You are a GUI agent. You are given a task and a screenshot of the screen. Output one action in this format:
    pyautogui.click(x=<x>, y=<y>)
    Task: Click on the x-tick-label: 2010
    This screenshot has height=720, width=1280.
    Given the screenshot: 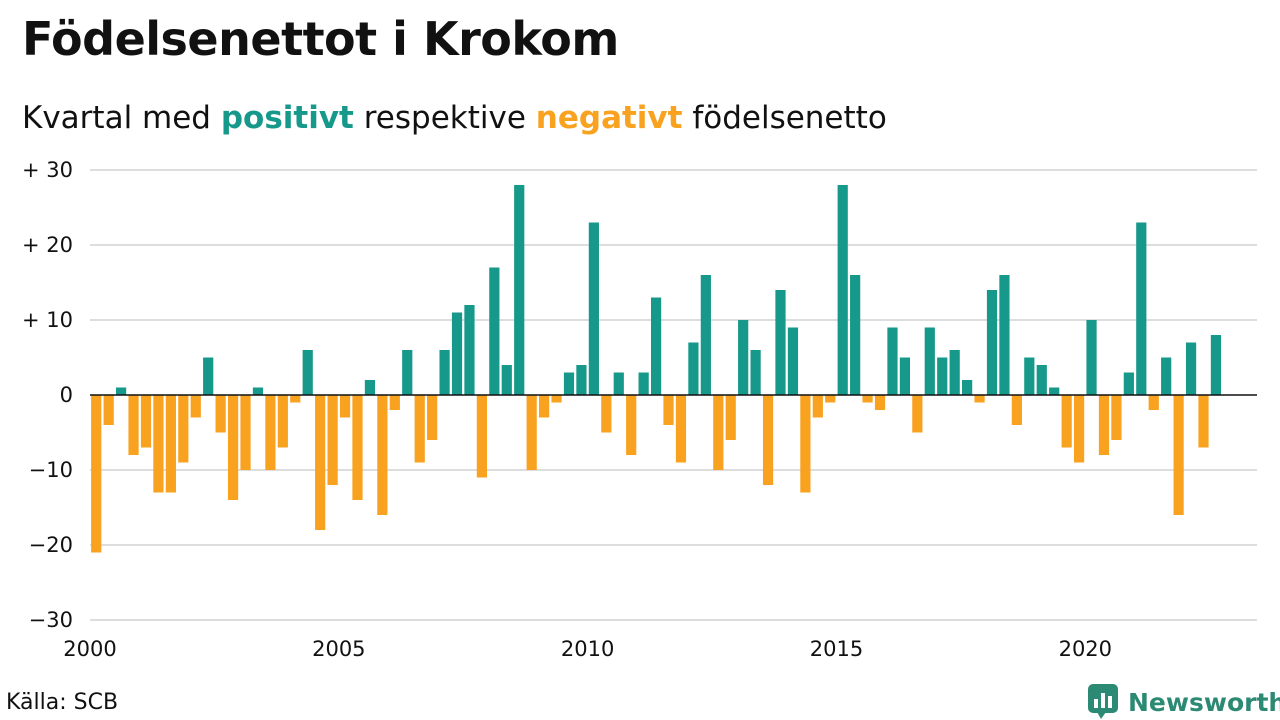 What is the action you would take?
    pyautogui.click(x=587, y=649)
    